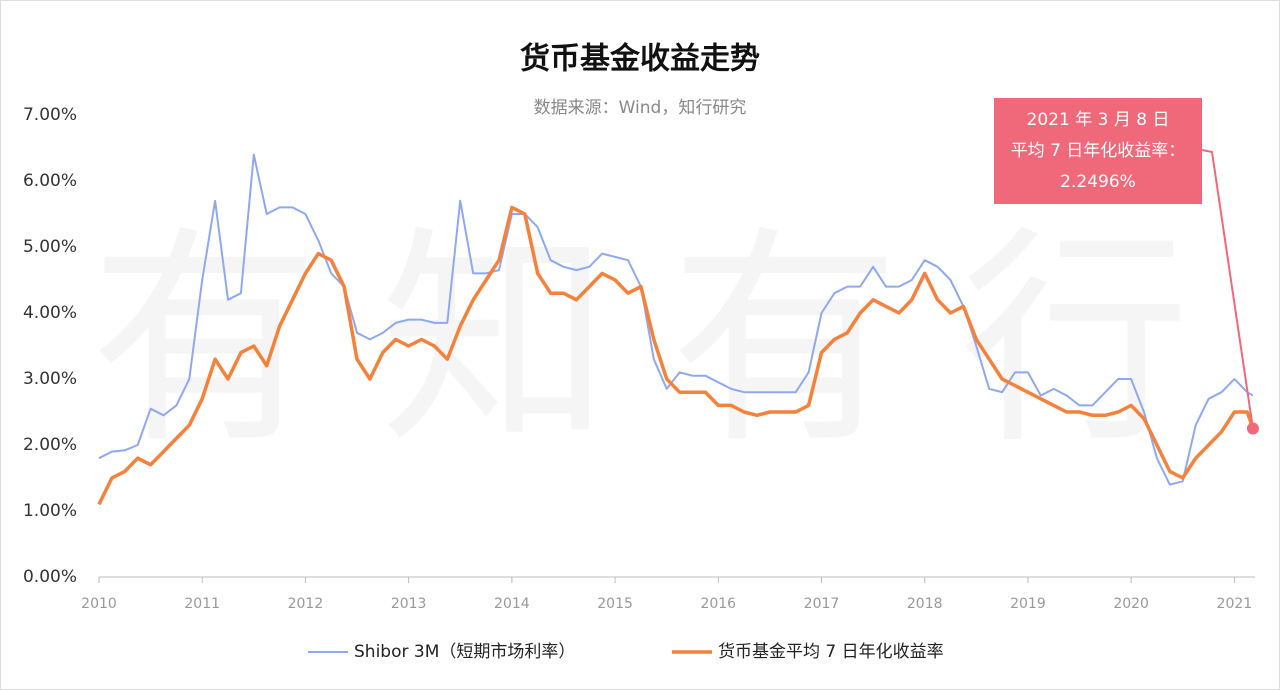 The height and width of the screenshot is (690, 1280). I want to click on x-tick-label: 2018, so click(925, 604).